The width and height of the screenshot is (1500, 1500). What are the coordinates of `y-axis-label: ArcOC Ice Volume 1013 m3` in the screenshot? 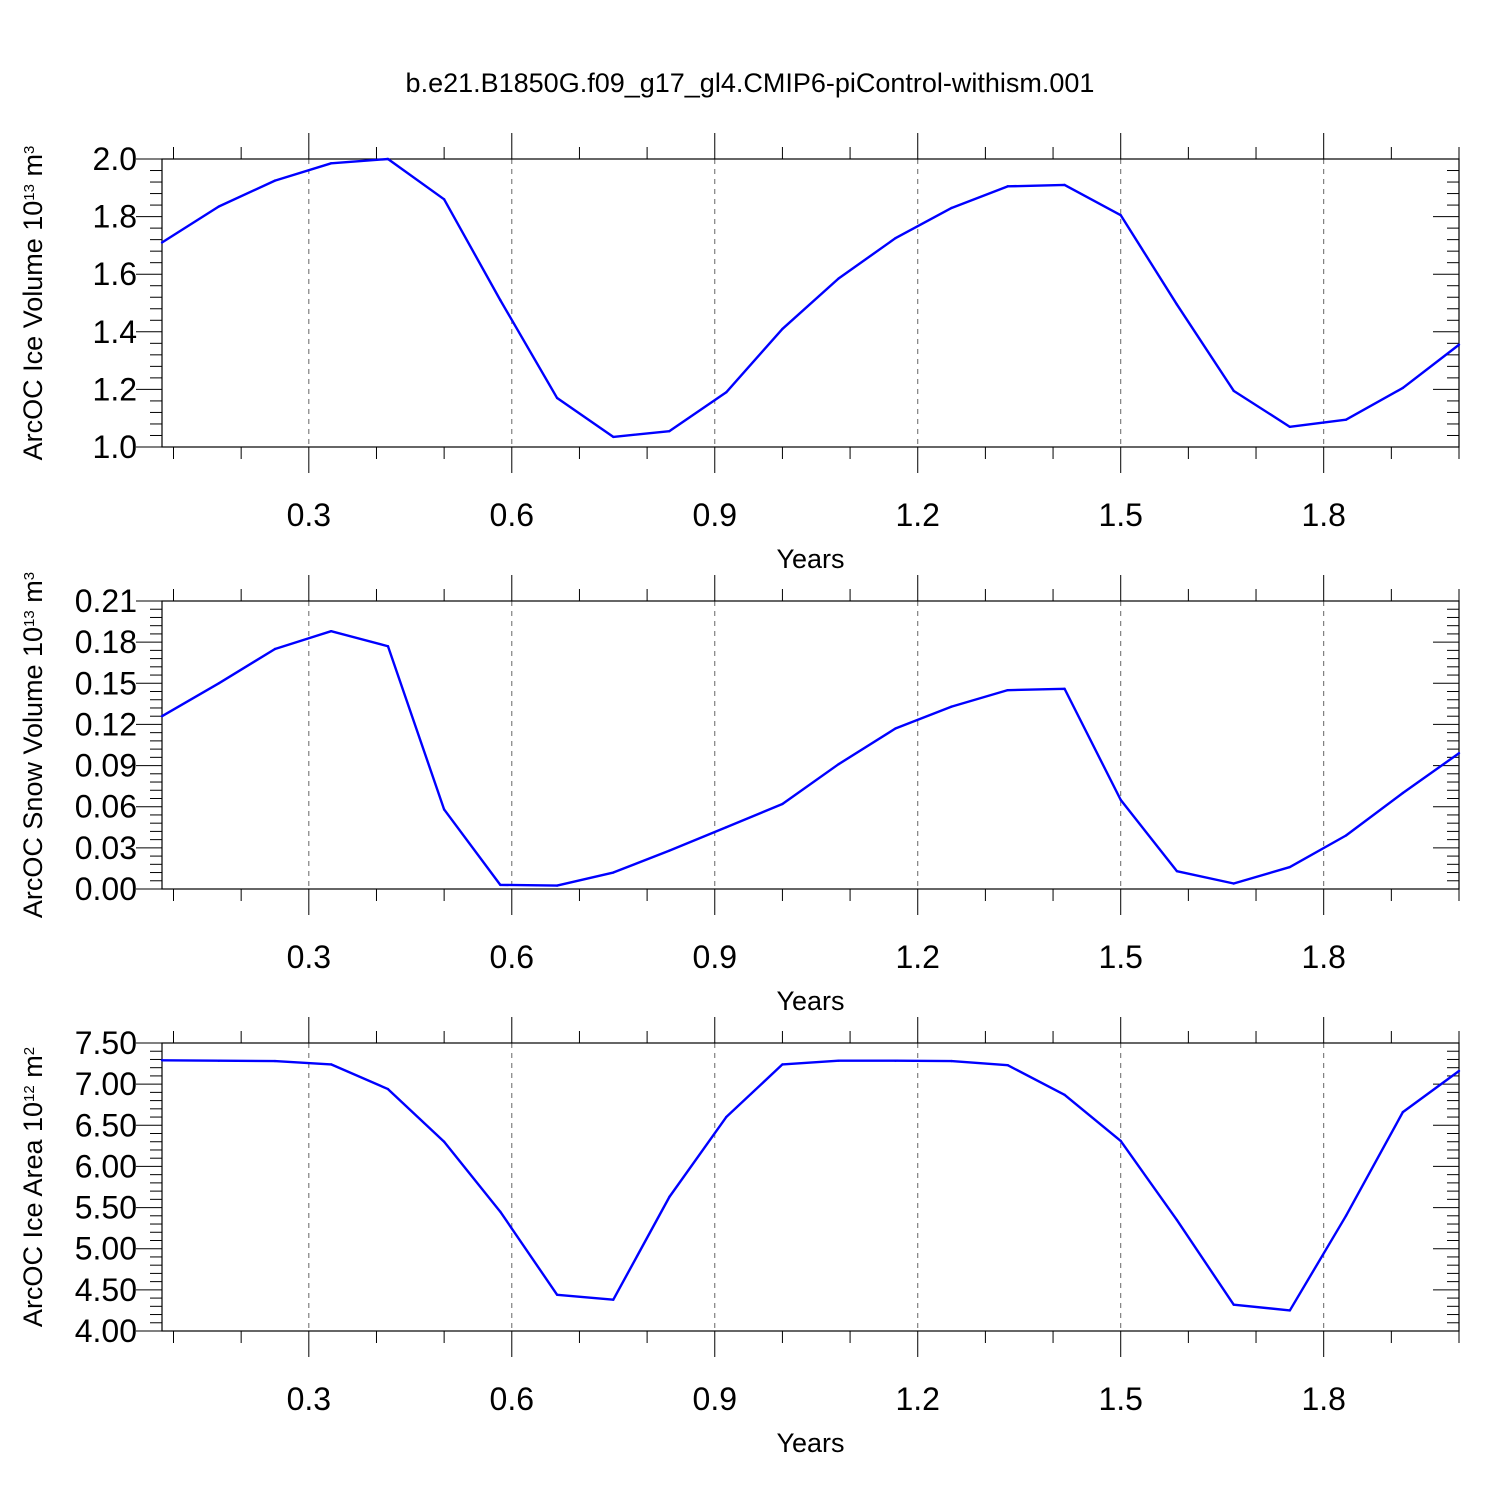 It's located at (33, 303).